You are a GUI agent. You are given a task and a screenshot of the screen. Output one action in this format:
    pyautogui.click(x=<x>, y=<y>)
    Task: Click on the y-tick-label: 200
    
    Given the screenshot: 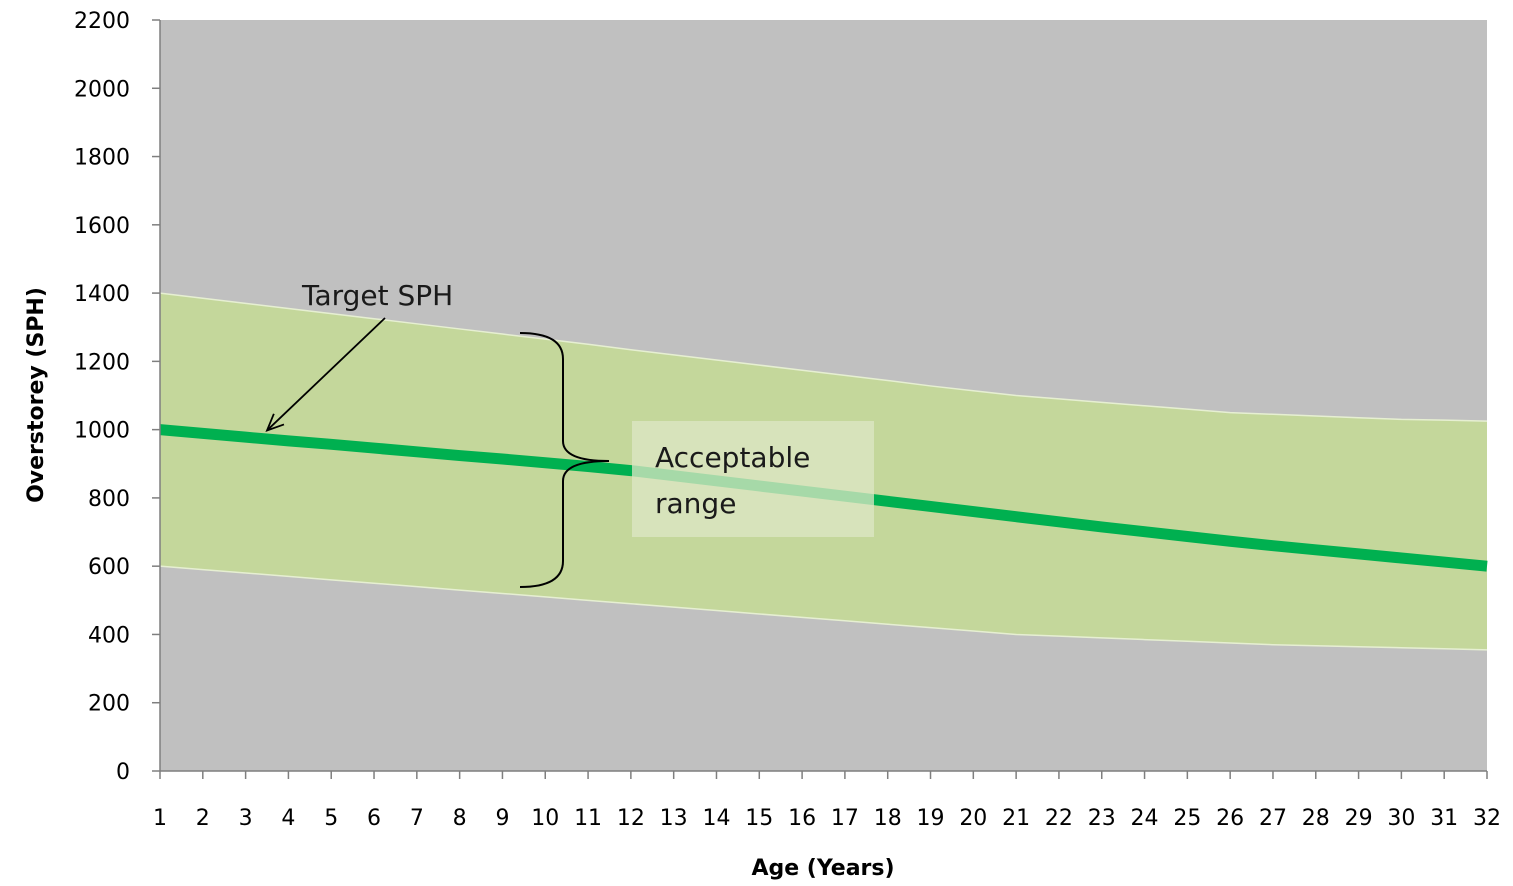 What is the action you would take?
    pyautogui.click(x=109, y=704)
    